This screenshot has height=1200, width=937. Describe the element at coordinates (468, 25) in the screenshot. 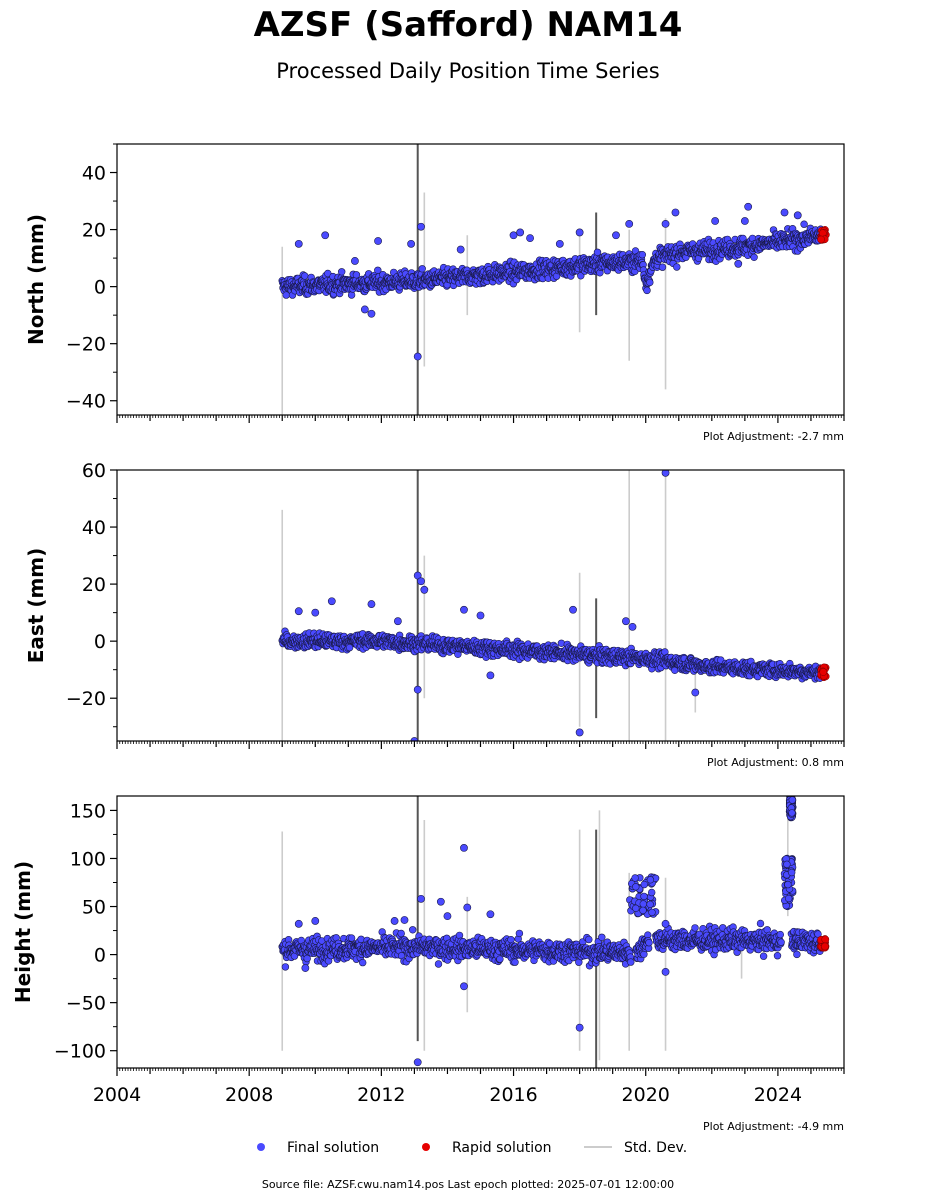

I see `chart-title: AZSF (Safford) NAM14` at that location.